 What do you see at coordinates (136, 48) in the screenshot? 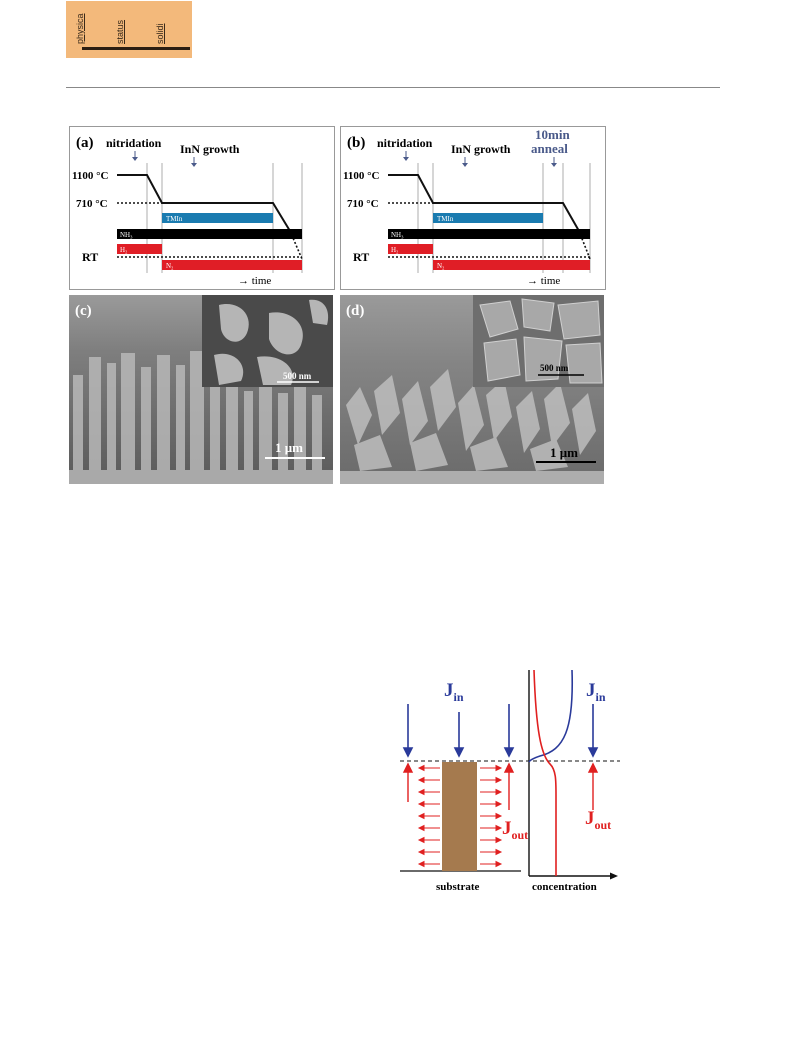
I see `logo-bar` at bounding box center [136, 48].